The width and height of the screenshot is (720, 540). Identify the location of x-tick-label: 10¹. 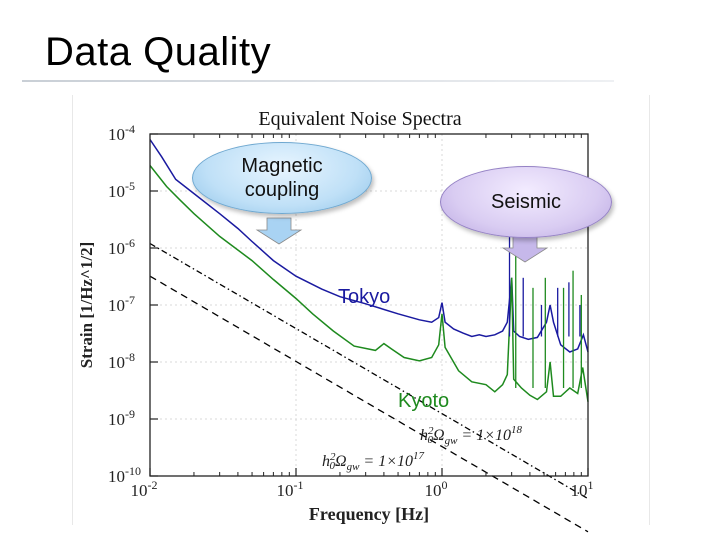
(582, 489).